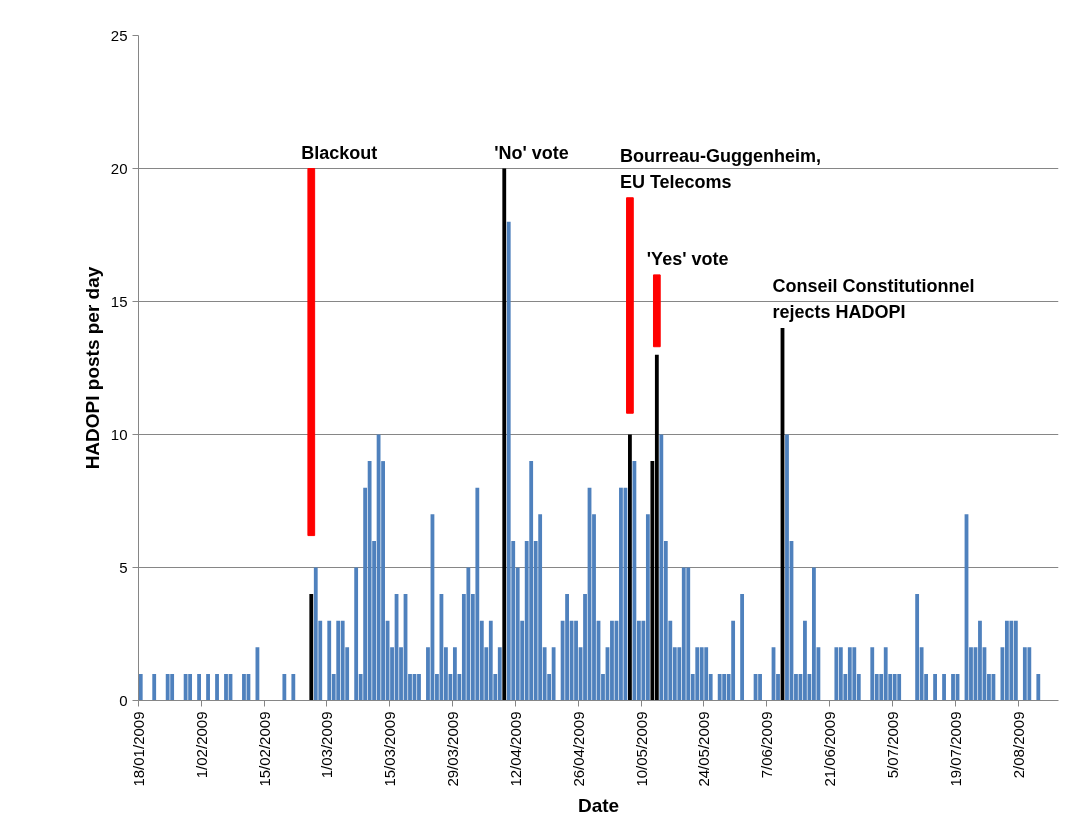 Image resolution: width=1074 pixels, height=818 pixels. Describe the element at coordinates (264, 749) in the screenshot. I see `x-tick-label: 15/02/2009` at that location.